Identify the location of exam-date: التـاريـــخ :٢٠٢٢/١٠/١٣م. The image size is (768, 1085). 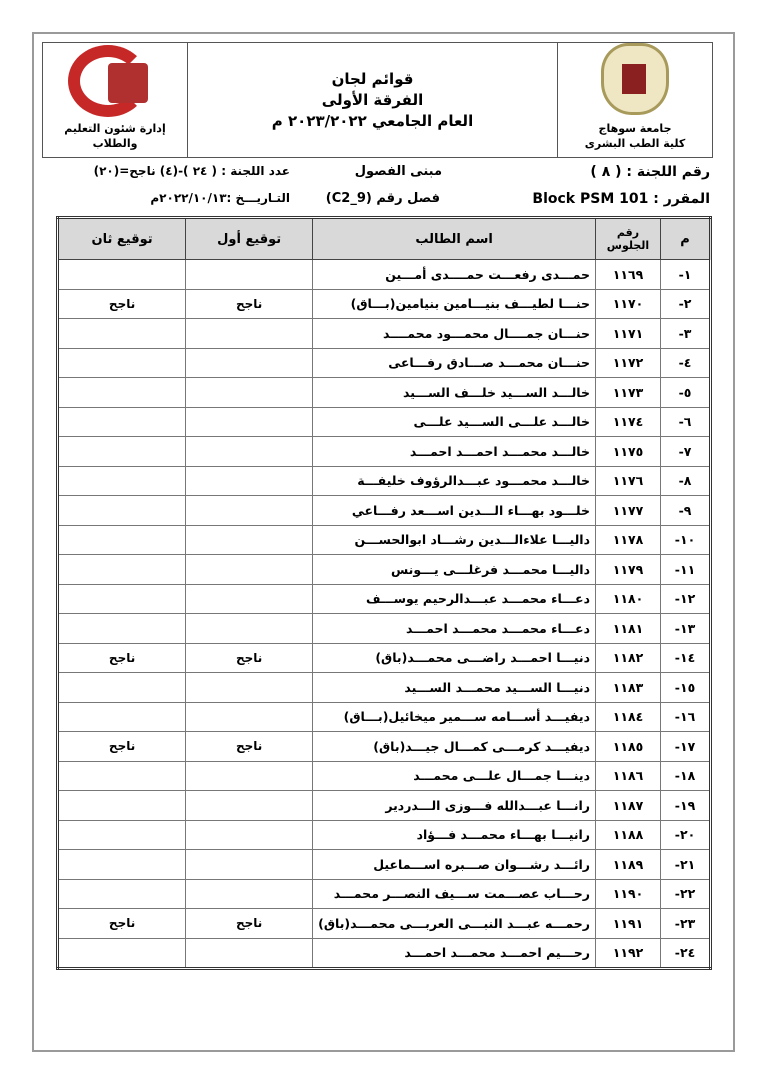
(220, 198).